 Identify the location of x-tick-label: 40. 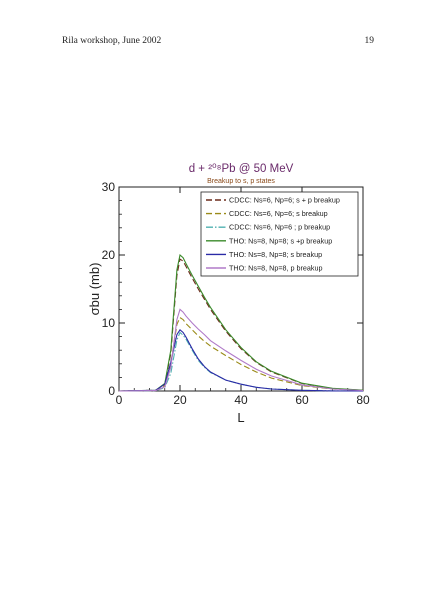
(241, 400).